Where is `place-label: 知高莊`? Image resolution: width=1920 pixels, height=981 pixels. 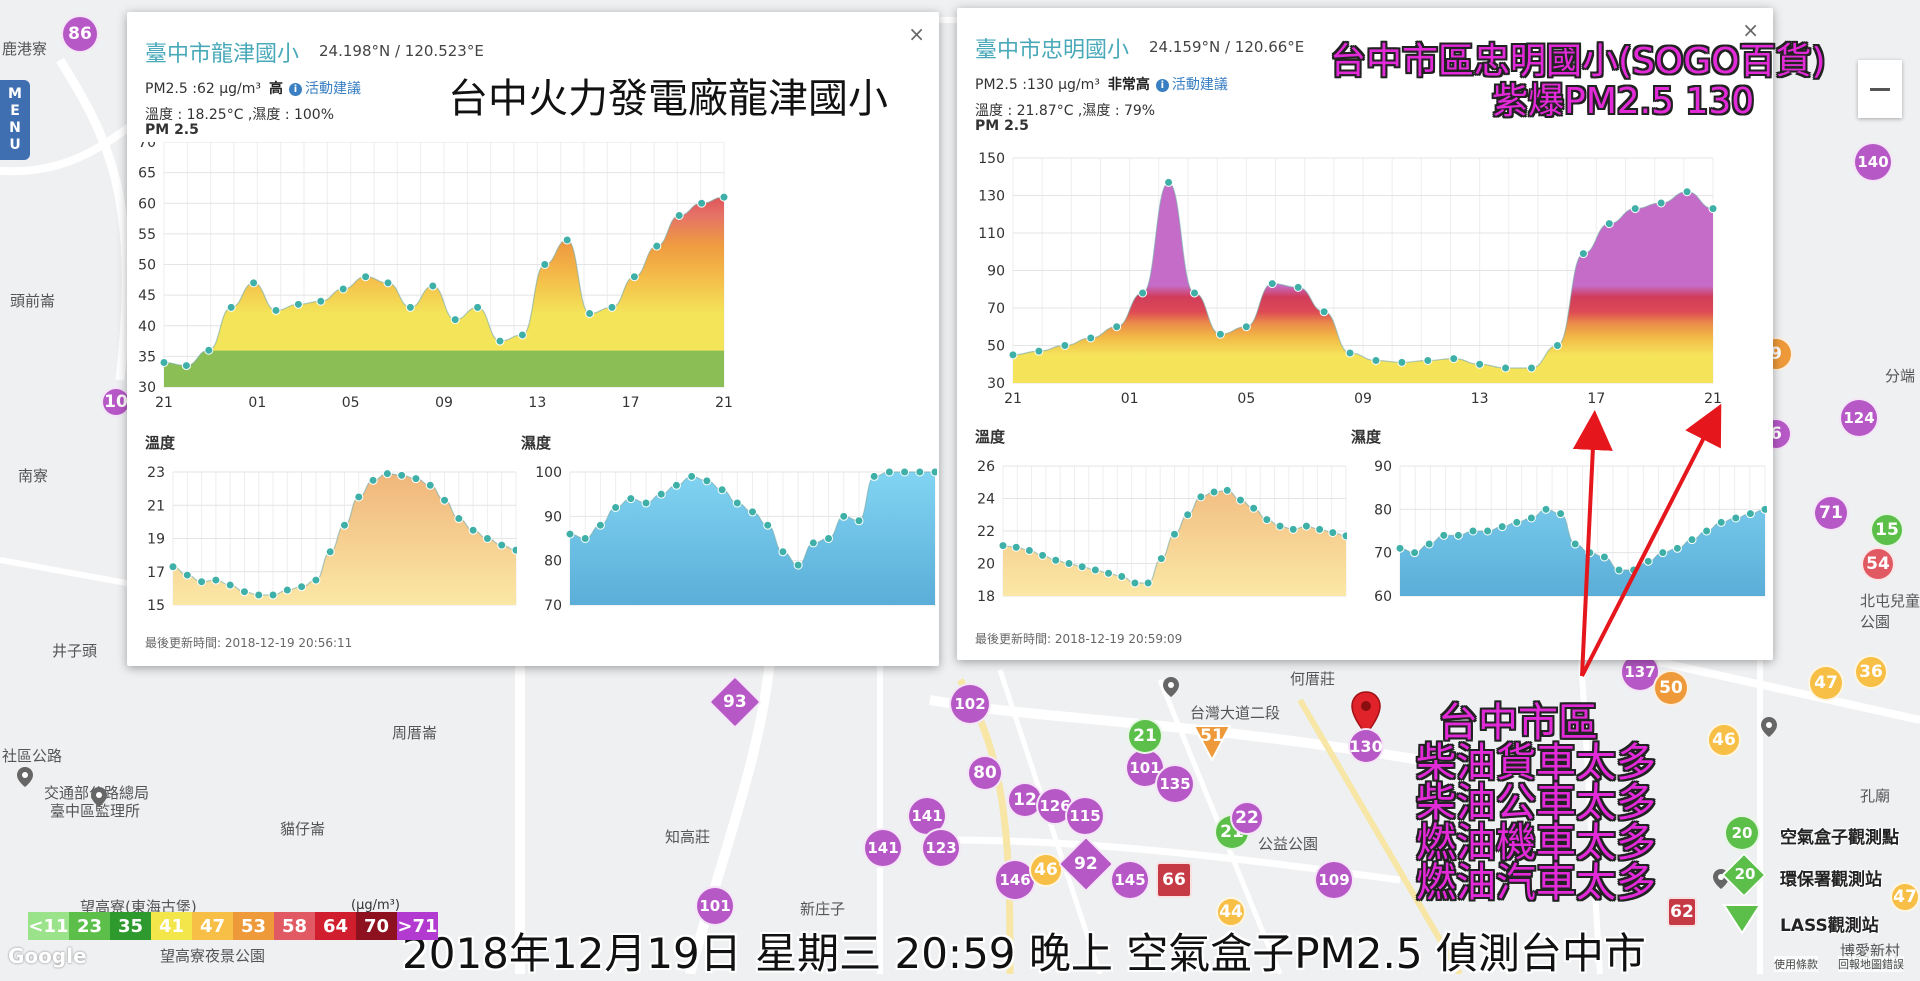
place-label: 知高莊 is located at coordinates (688, 837).